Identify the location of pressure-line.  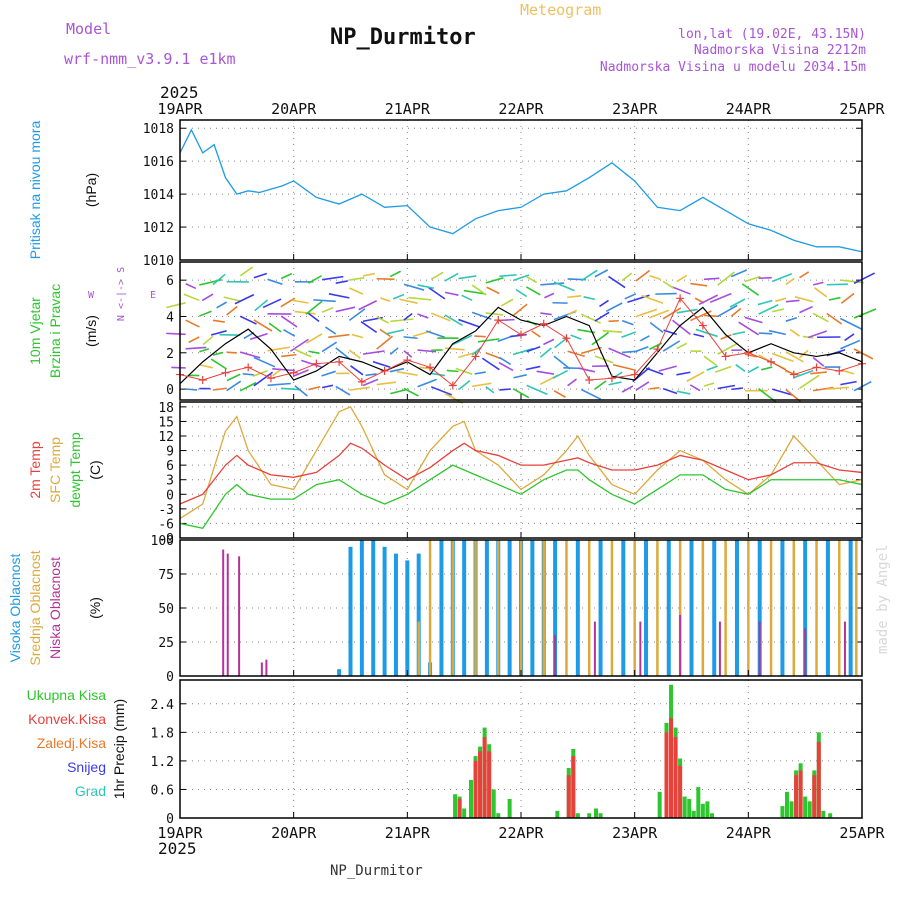
(521, 190).